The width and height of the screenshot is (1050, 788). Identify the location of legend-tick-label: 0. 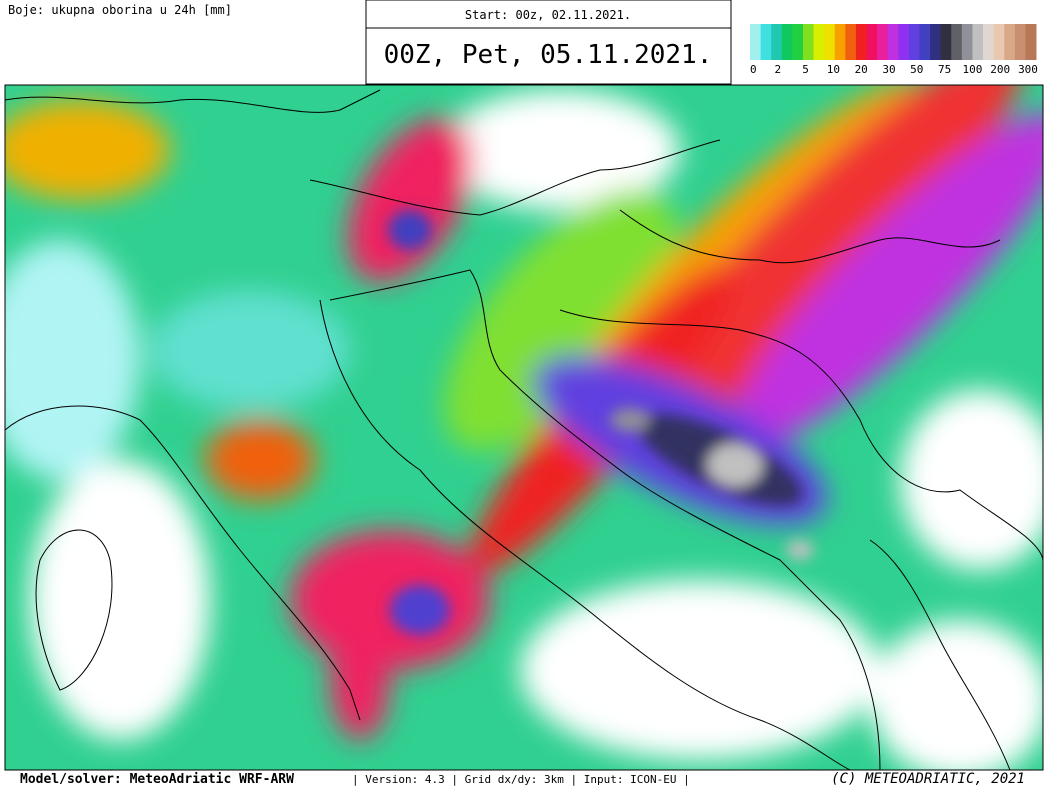
(753, 69).